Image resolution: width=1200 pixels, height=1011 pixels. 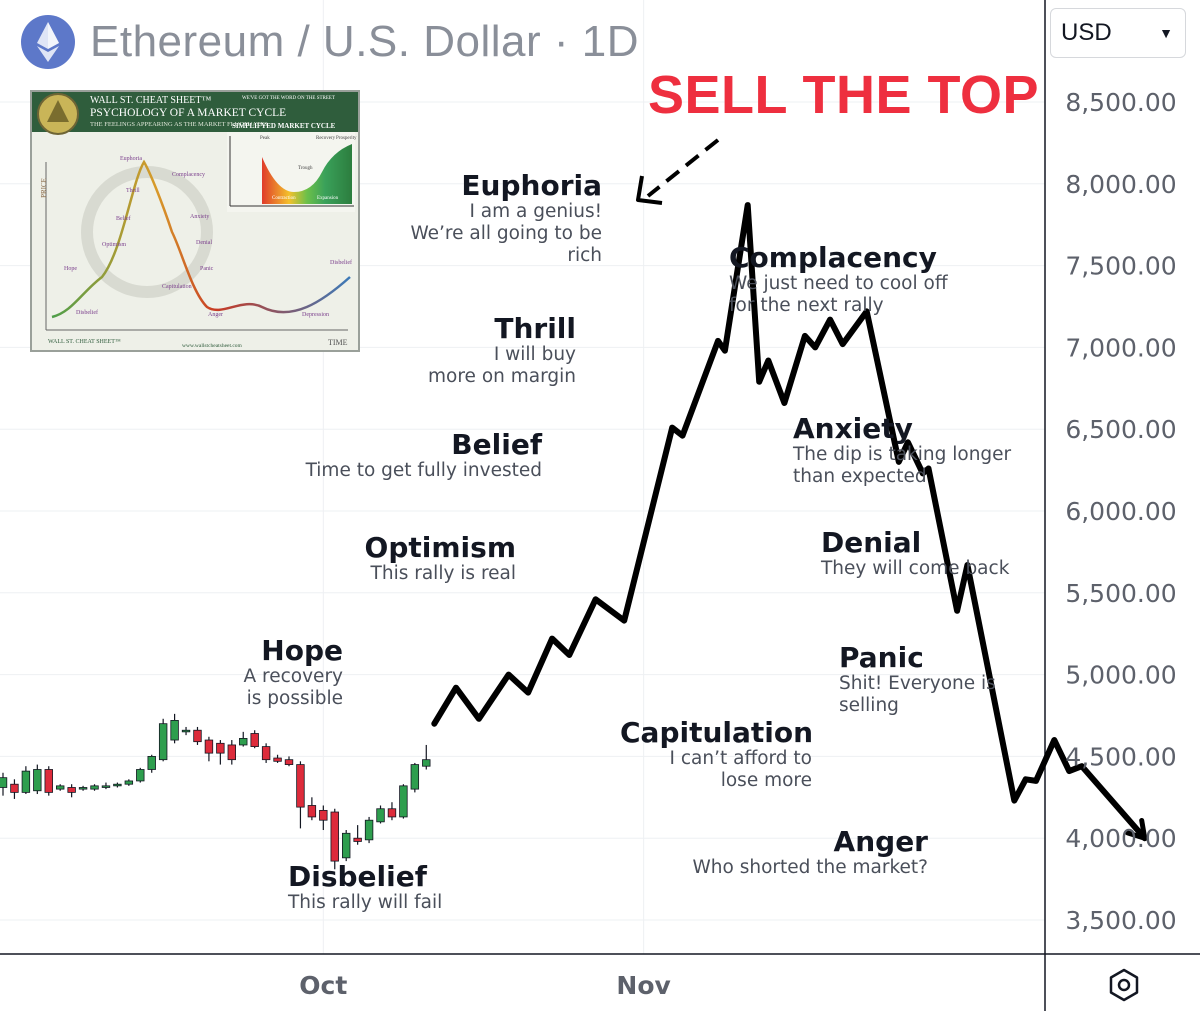 What do you see at coordinates (133, 191) in the screenshot?
I see `inset-stage-label: Thrill` at bounding box center [133, 191].